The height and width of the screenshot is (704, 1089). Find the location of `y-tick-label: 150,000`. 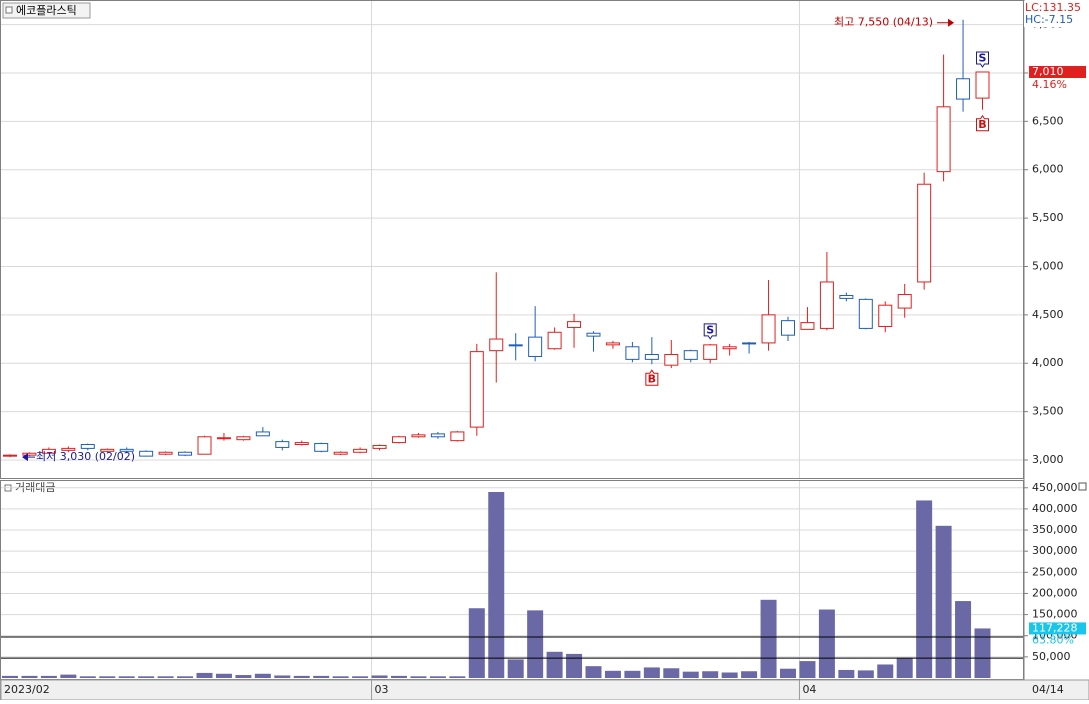

y-tick-label: 150,000 is located at coordinates (1055, 614).